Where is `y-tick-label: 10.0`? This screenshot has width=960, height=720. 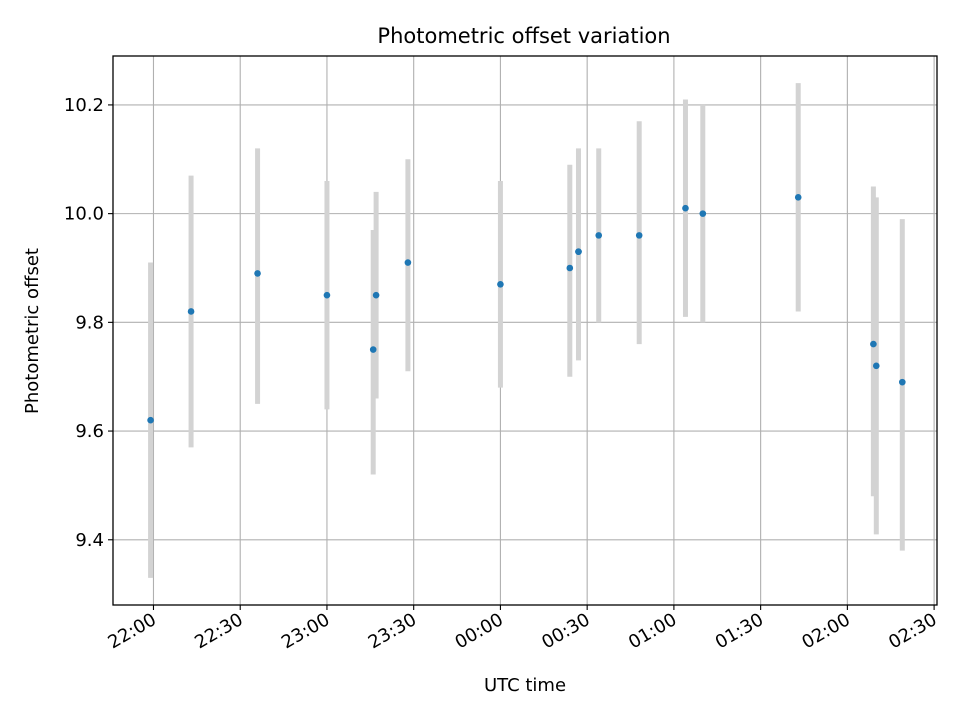 y-tick-label: 10.0 is located at coordinates (84, 214).